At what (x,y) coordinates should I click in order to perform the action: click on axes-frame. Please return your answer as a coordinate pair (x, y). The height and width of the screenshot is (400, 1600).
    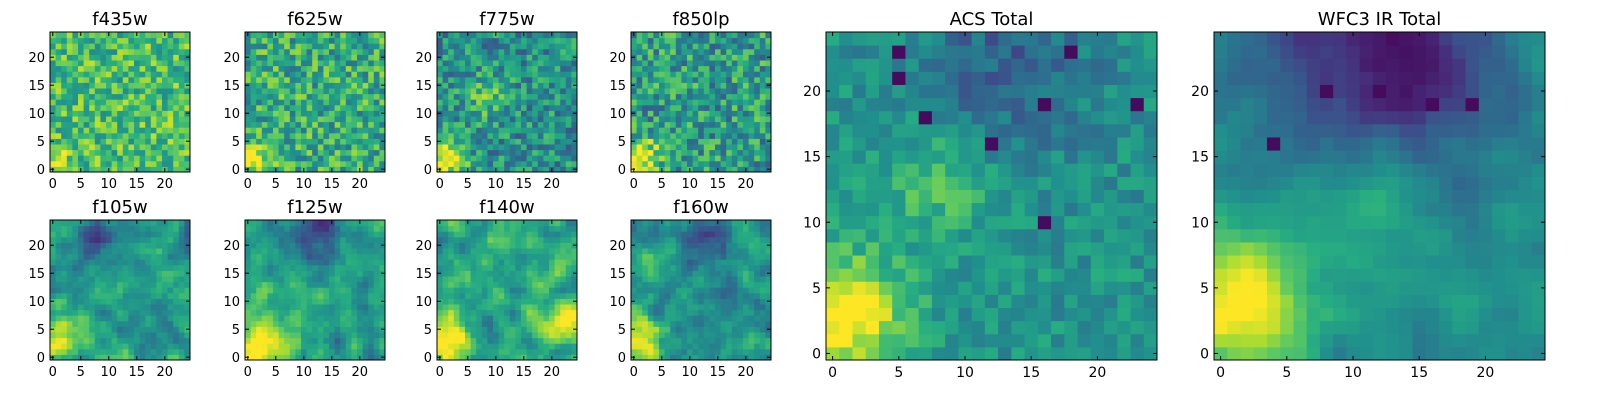
    Looking at the image, I should click on (315, 102).